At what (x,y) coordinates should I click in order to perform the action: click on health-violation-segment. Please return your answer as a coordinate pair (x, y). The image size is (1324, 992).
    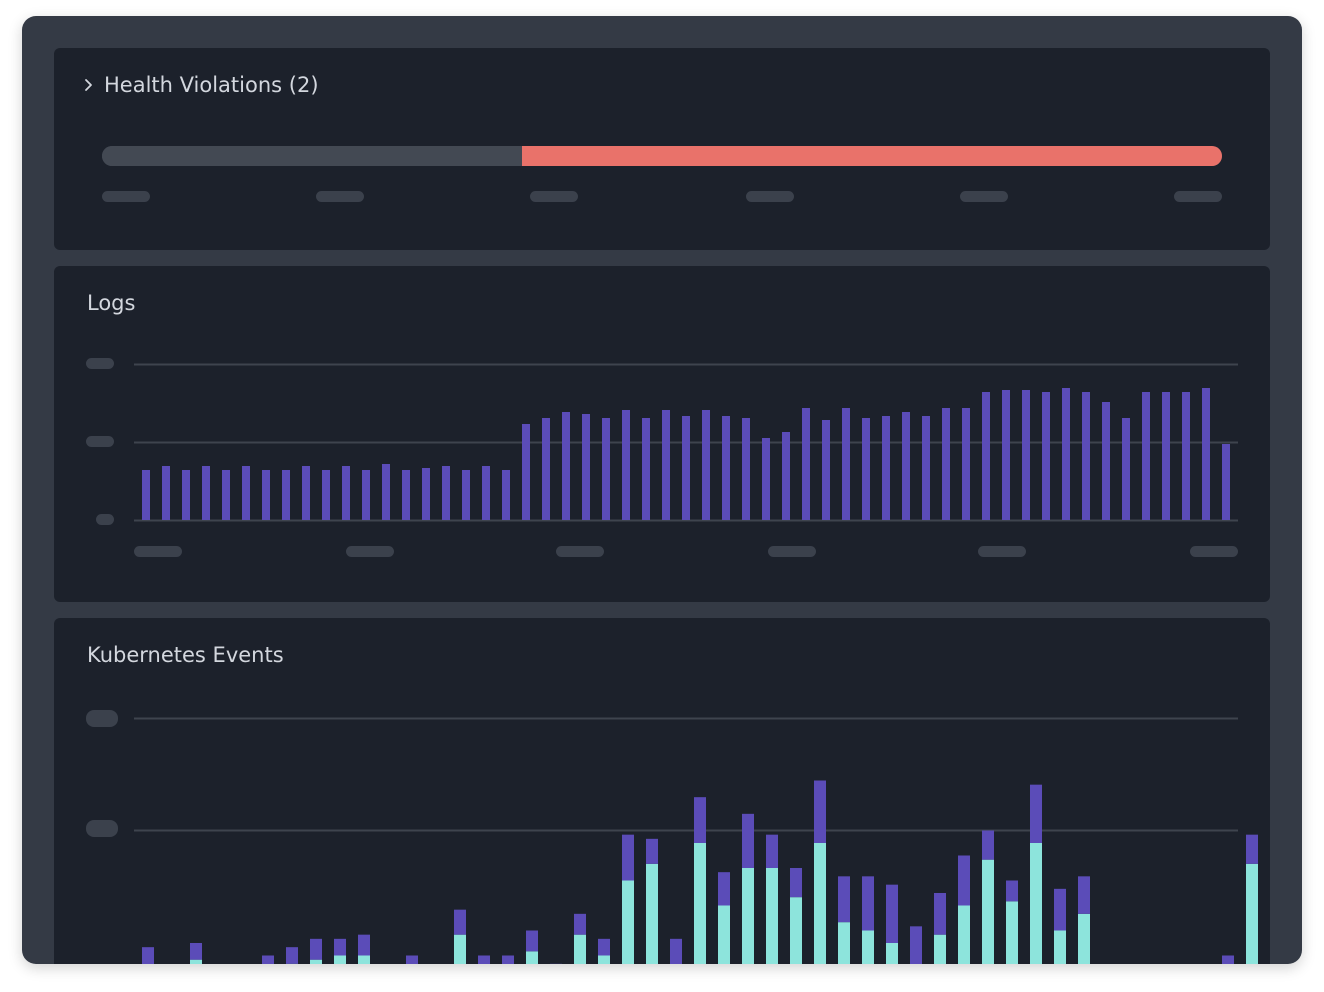
    Looking at the image, I should click on (872, 156).